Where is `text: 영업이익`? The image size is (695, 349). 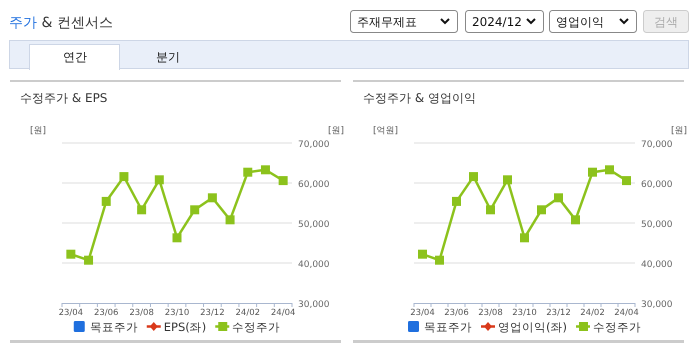 text: 영업이익 is located at coordinates (580, 22).